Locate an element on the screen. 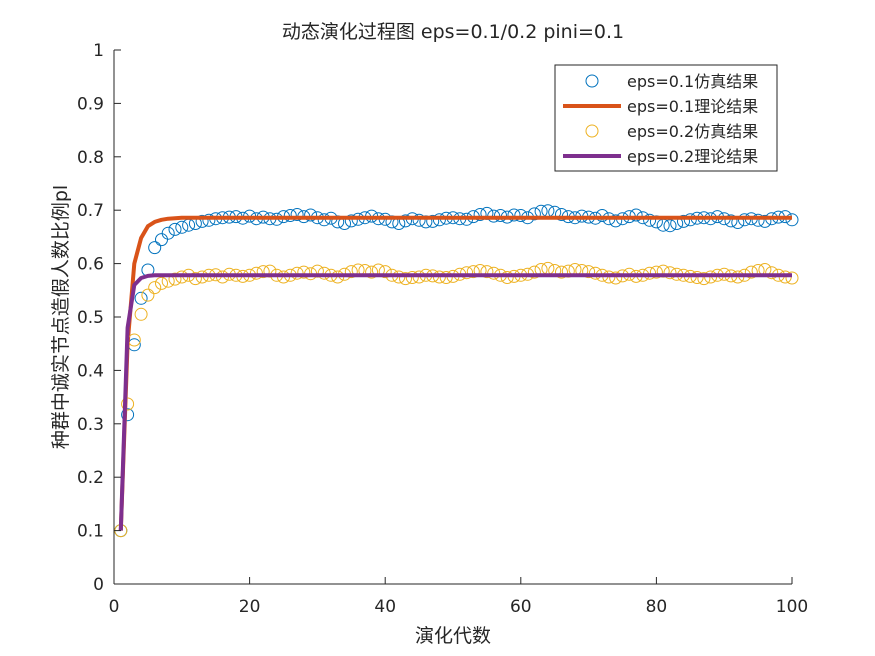  x-axis-label: 演化代数 is located at coordinates (453, 636).